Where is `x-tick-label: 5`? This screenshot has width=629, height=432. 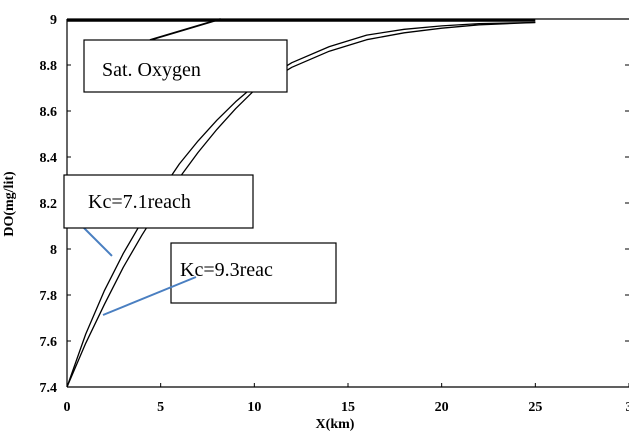
x-tick-label: 5 is located at coordinates (160, 407).